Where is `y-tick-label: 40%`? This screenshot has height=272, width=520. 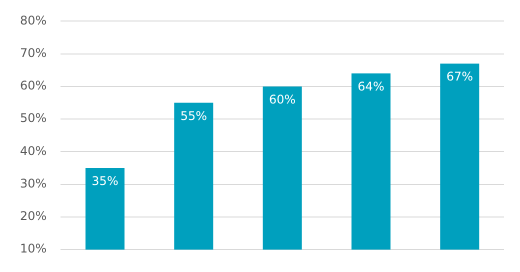 y-tick-label: 40% is located at coordinates (33, 151).